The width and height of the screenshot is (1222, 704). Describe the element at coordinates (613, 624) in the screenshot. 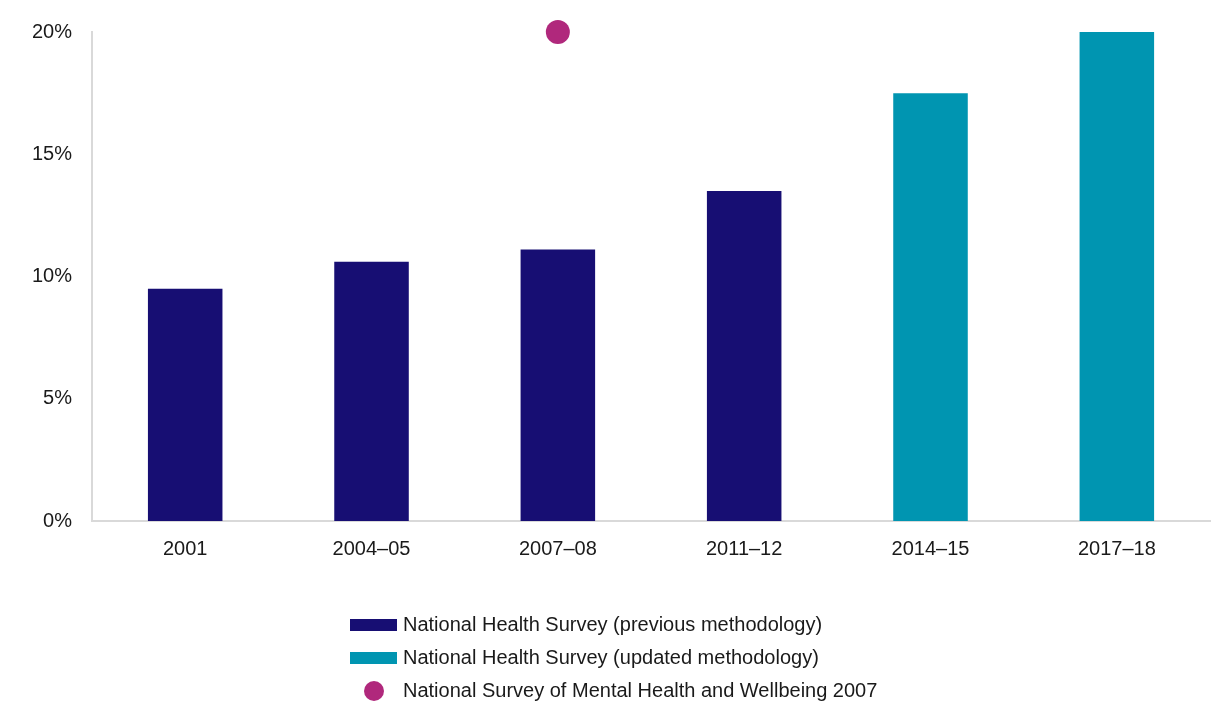

I see `legend-label: National Health Survey (previous methodology)` at that location.